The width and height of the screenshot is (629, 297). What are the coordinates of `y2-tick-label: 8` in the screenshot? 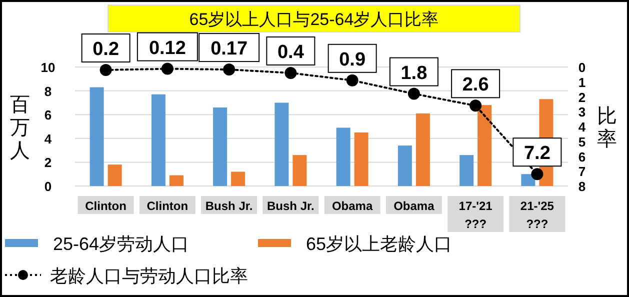 It's located at (582, 186).